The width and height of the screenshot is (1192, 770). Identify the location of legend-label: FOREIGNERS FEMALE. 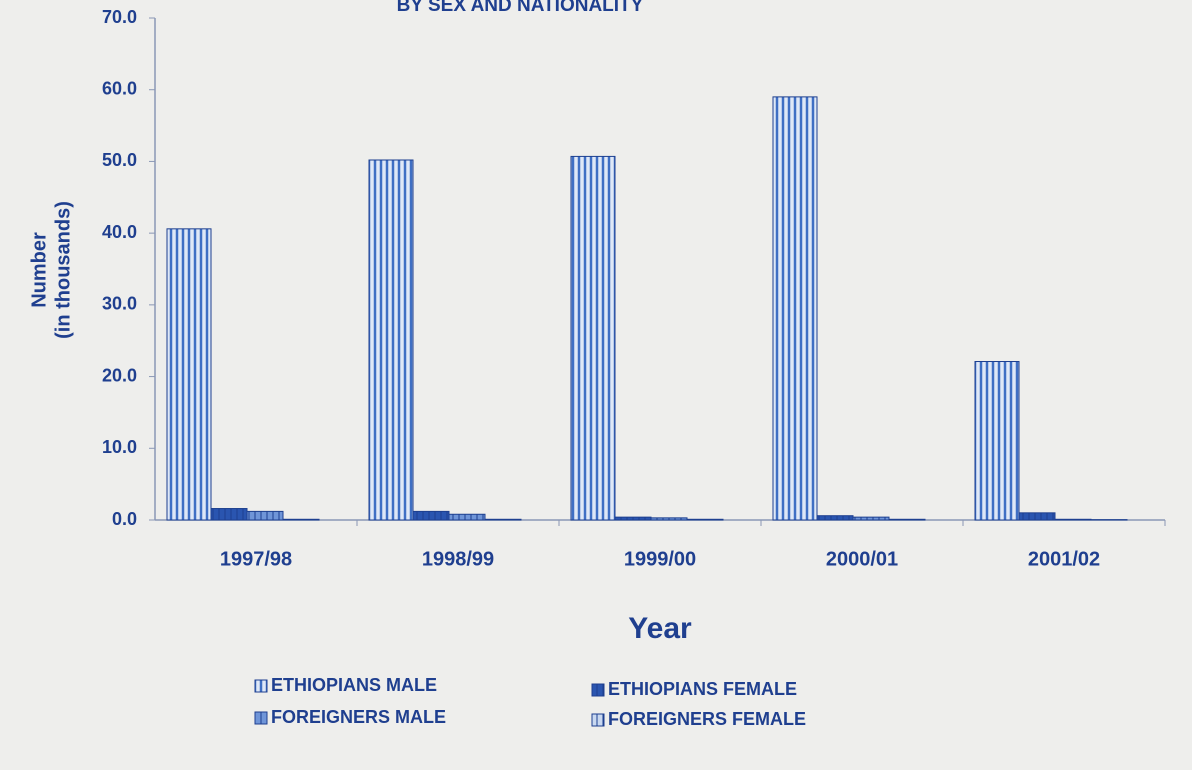
(707, 719).